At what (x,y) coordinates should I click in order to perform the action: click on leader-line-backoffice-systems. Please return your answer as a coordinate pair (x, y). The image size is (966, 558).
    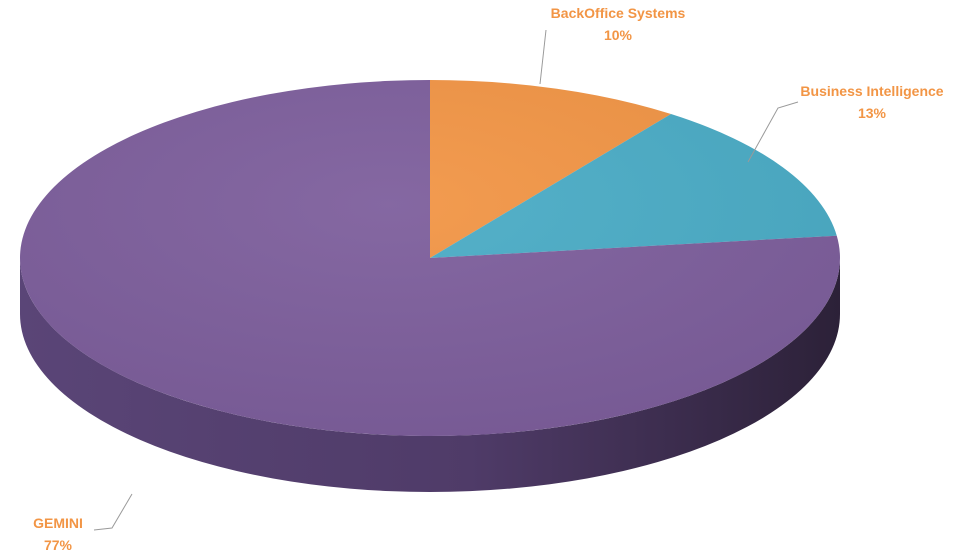
    Looking at the image, I should click on (543, 57).